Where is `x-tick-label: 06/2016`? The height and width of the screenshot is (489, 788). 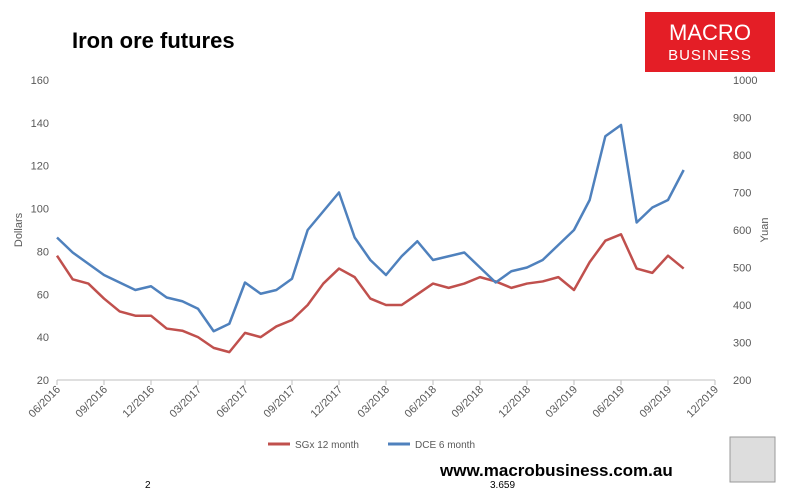 x-tick-label: 06/2016 is located at coordinates (45, 402).